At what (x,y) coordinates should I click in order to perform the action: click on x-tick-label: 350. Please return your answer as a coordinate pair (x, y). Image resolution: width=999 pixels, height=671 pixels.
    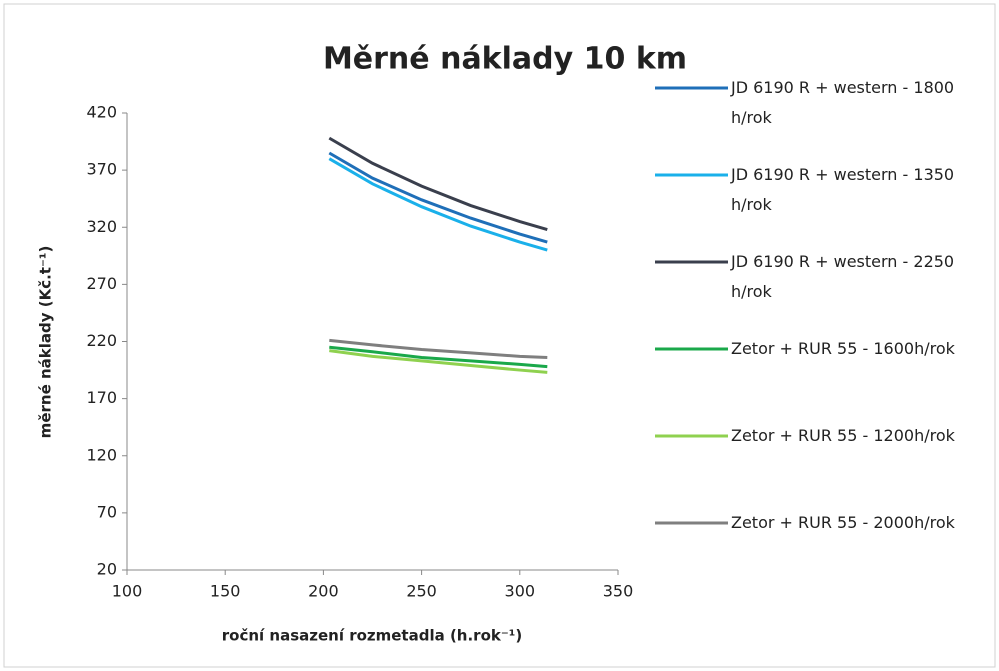
    Looking at the image, I should click on (618, 591).